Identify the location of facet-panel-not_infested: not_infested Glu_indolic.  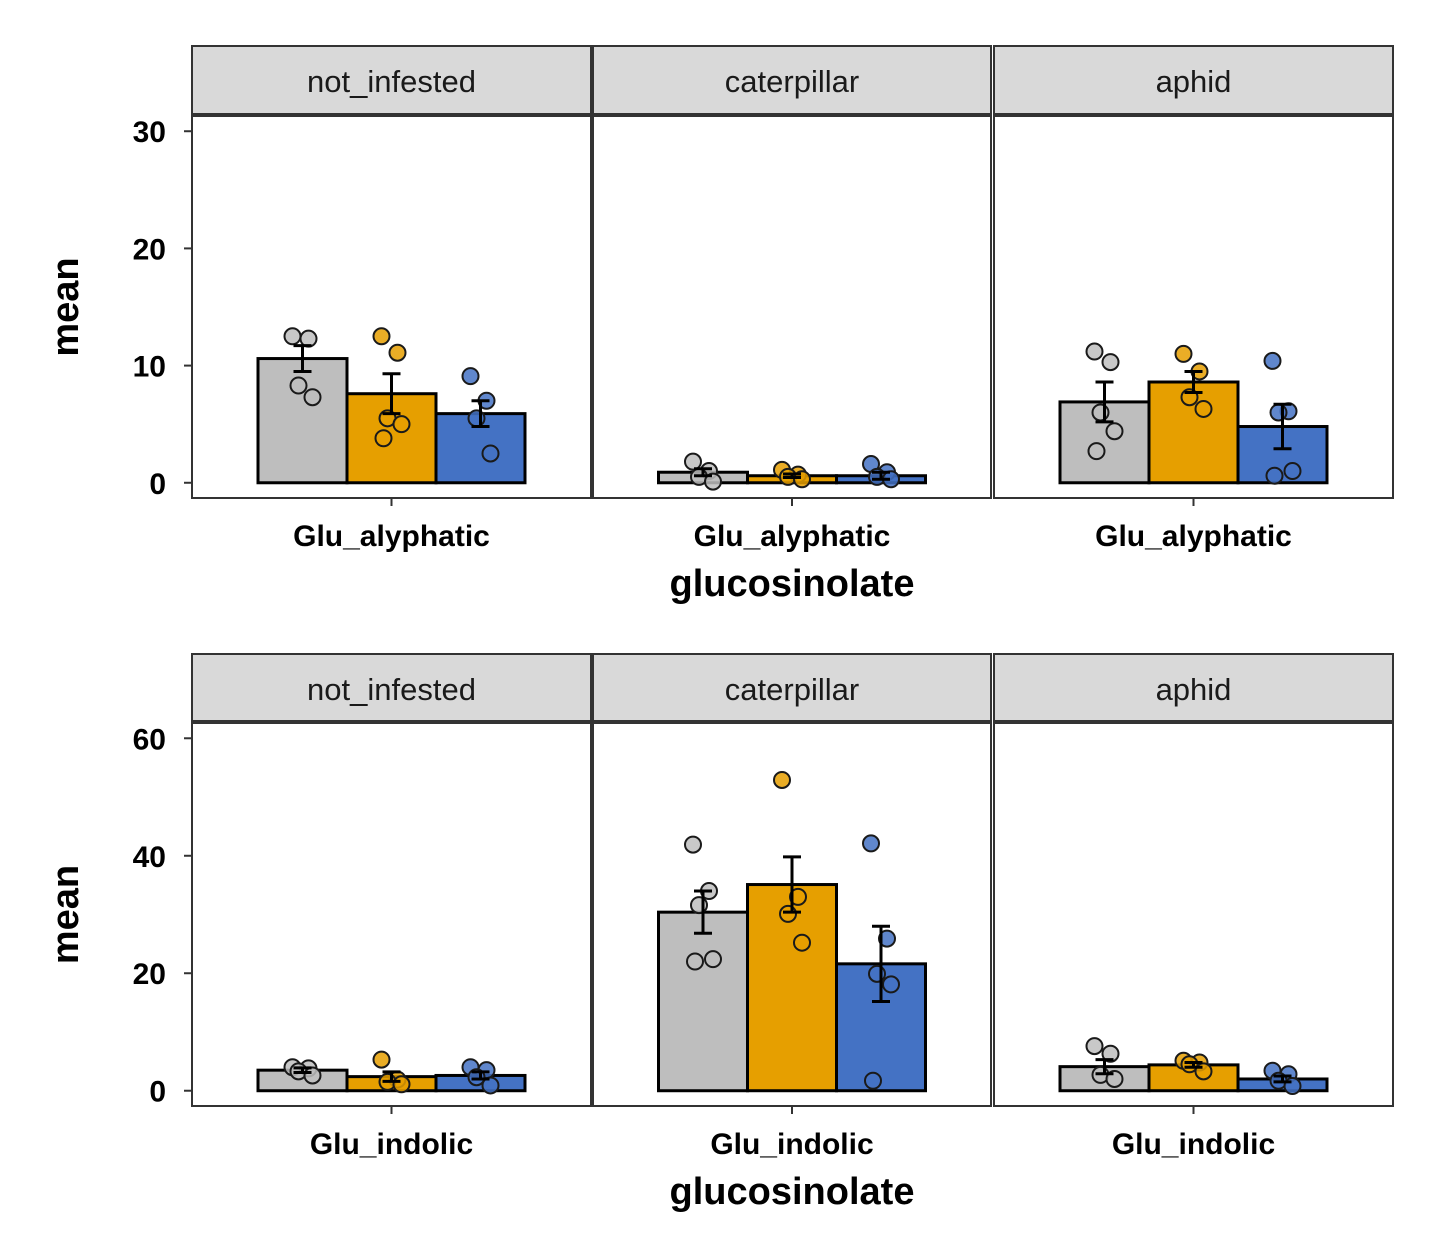
(391, 907).